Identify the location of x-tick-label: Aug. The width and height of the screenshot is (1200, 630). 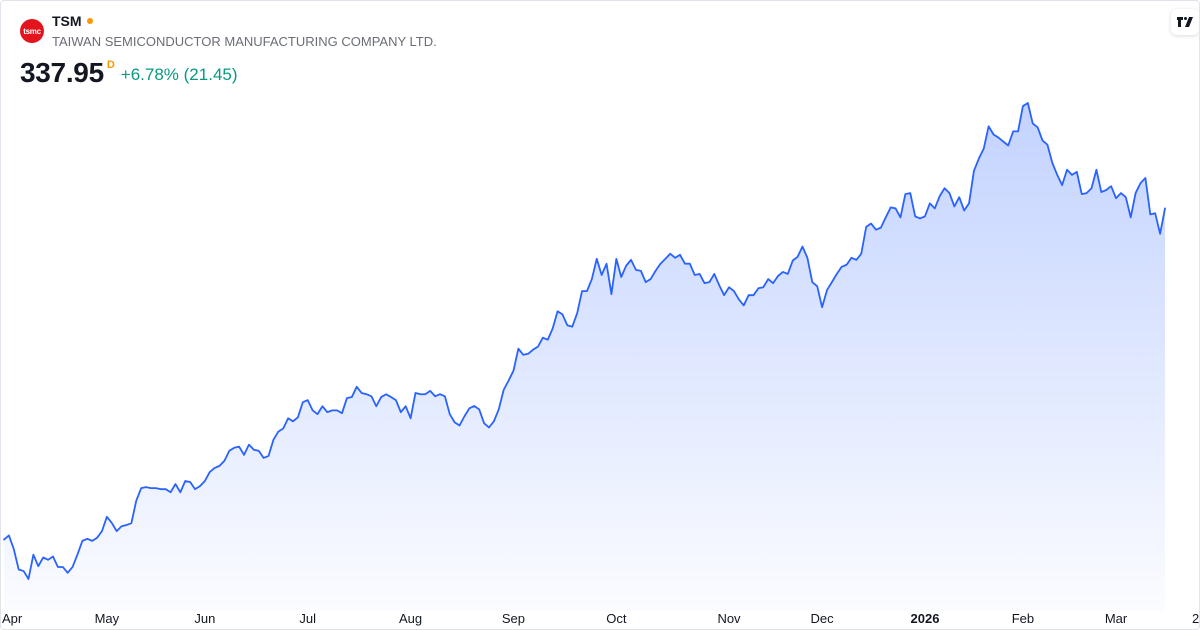
(410, 618).